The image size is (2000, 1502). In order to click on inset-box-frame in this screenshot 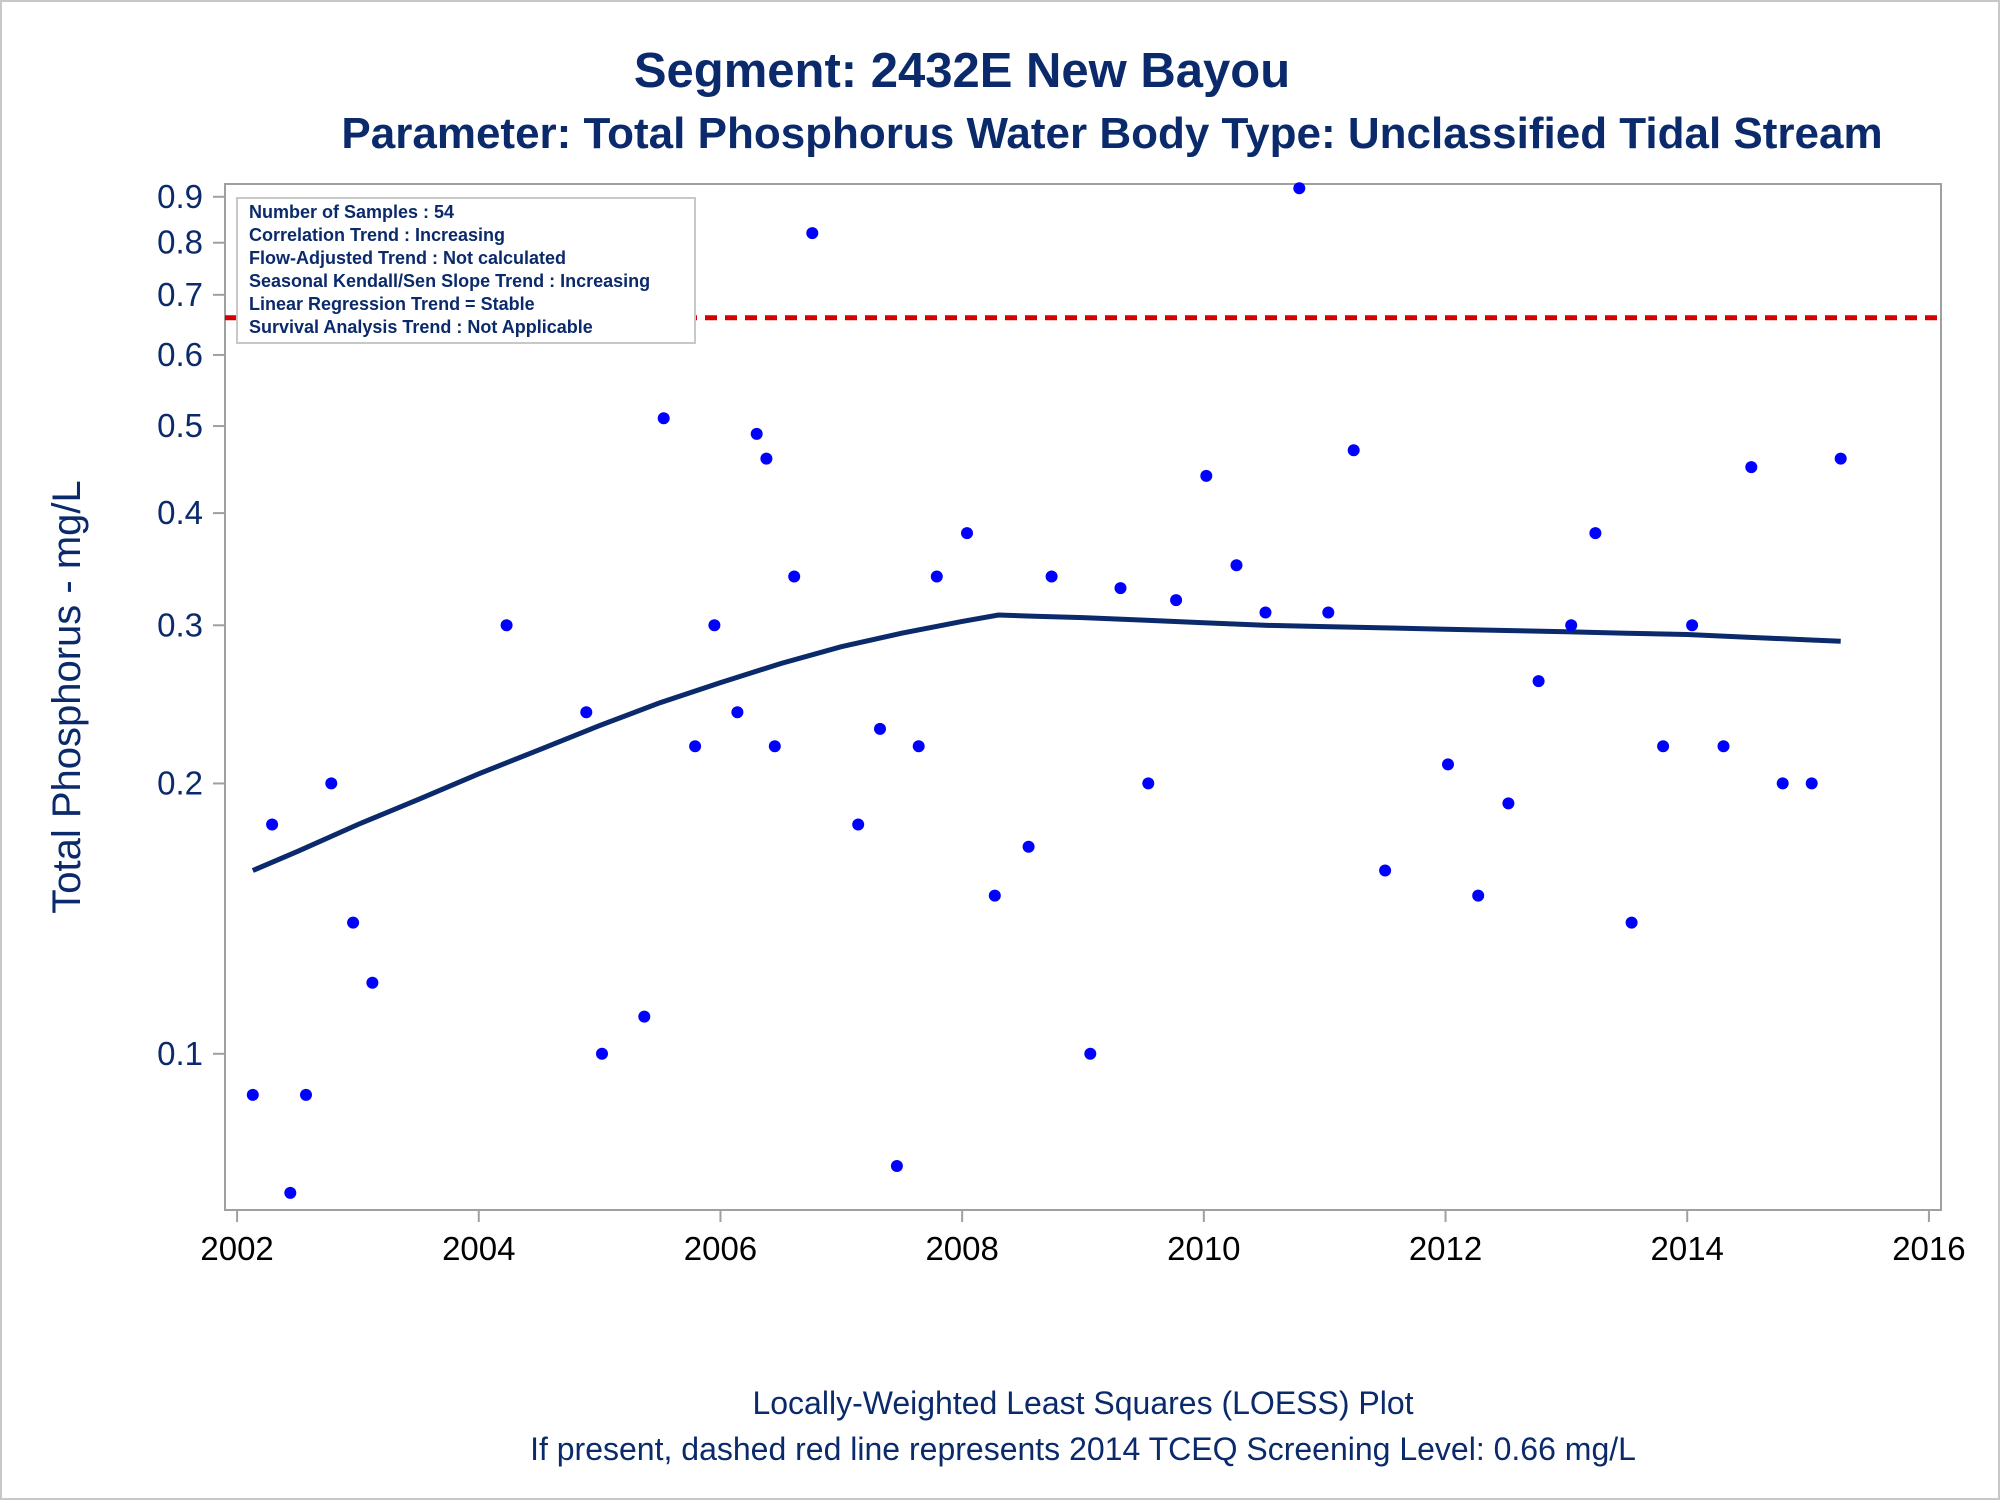, I will do `click(466, 270)`.